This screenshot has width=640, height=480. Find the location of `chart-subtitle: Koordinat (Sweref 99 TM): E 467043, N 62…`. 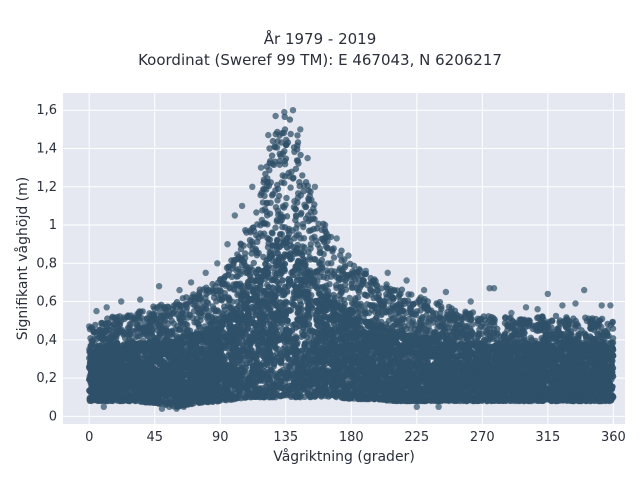

chart-subtitle: Koordinat (Sweref 99 TM): E 467043, N 62… is located at coordinates (320, 60).